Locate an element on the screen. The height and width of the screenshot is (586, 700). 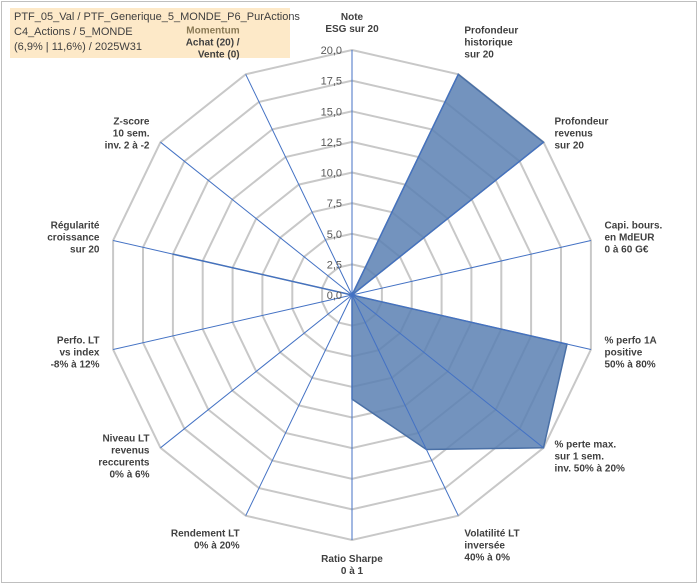
tick-label: 17,5 is located at coordinates (331, 82).